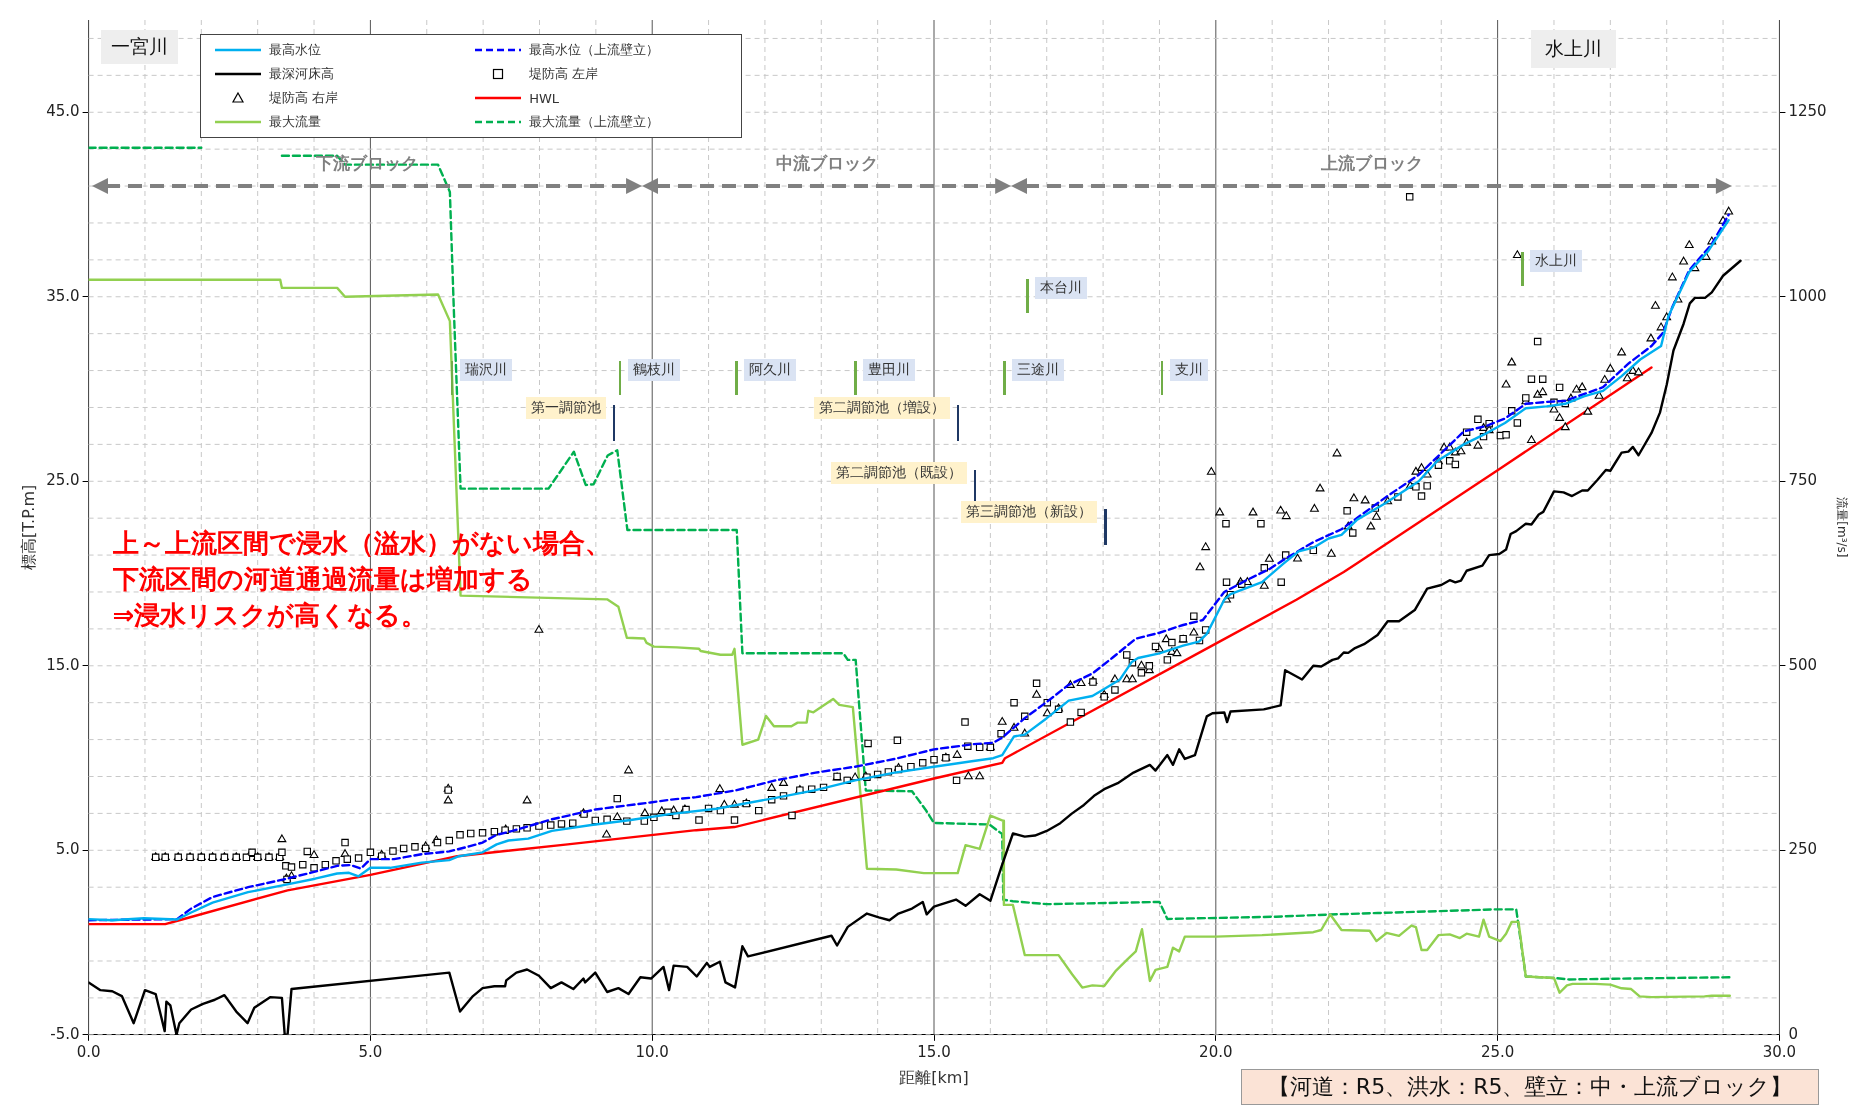 Image resolution: width=1870 pixels, height=1110 pixels. What do you see at coordinates (564, 74) in the screenshot?
I see `legend-label: 堤防高 左岸` at bounding box center [564, 74].